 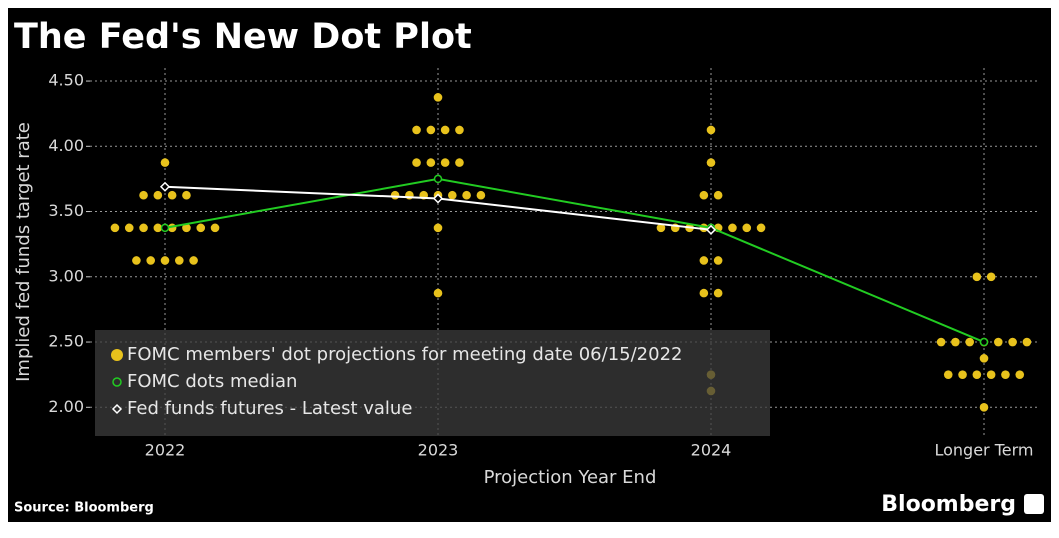 What do you see at coordinates (66, 80) in the screenshot?
I see `y-tick-label: 4.50` at bounding box center [66, 80].